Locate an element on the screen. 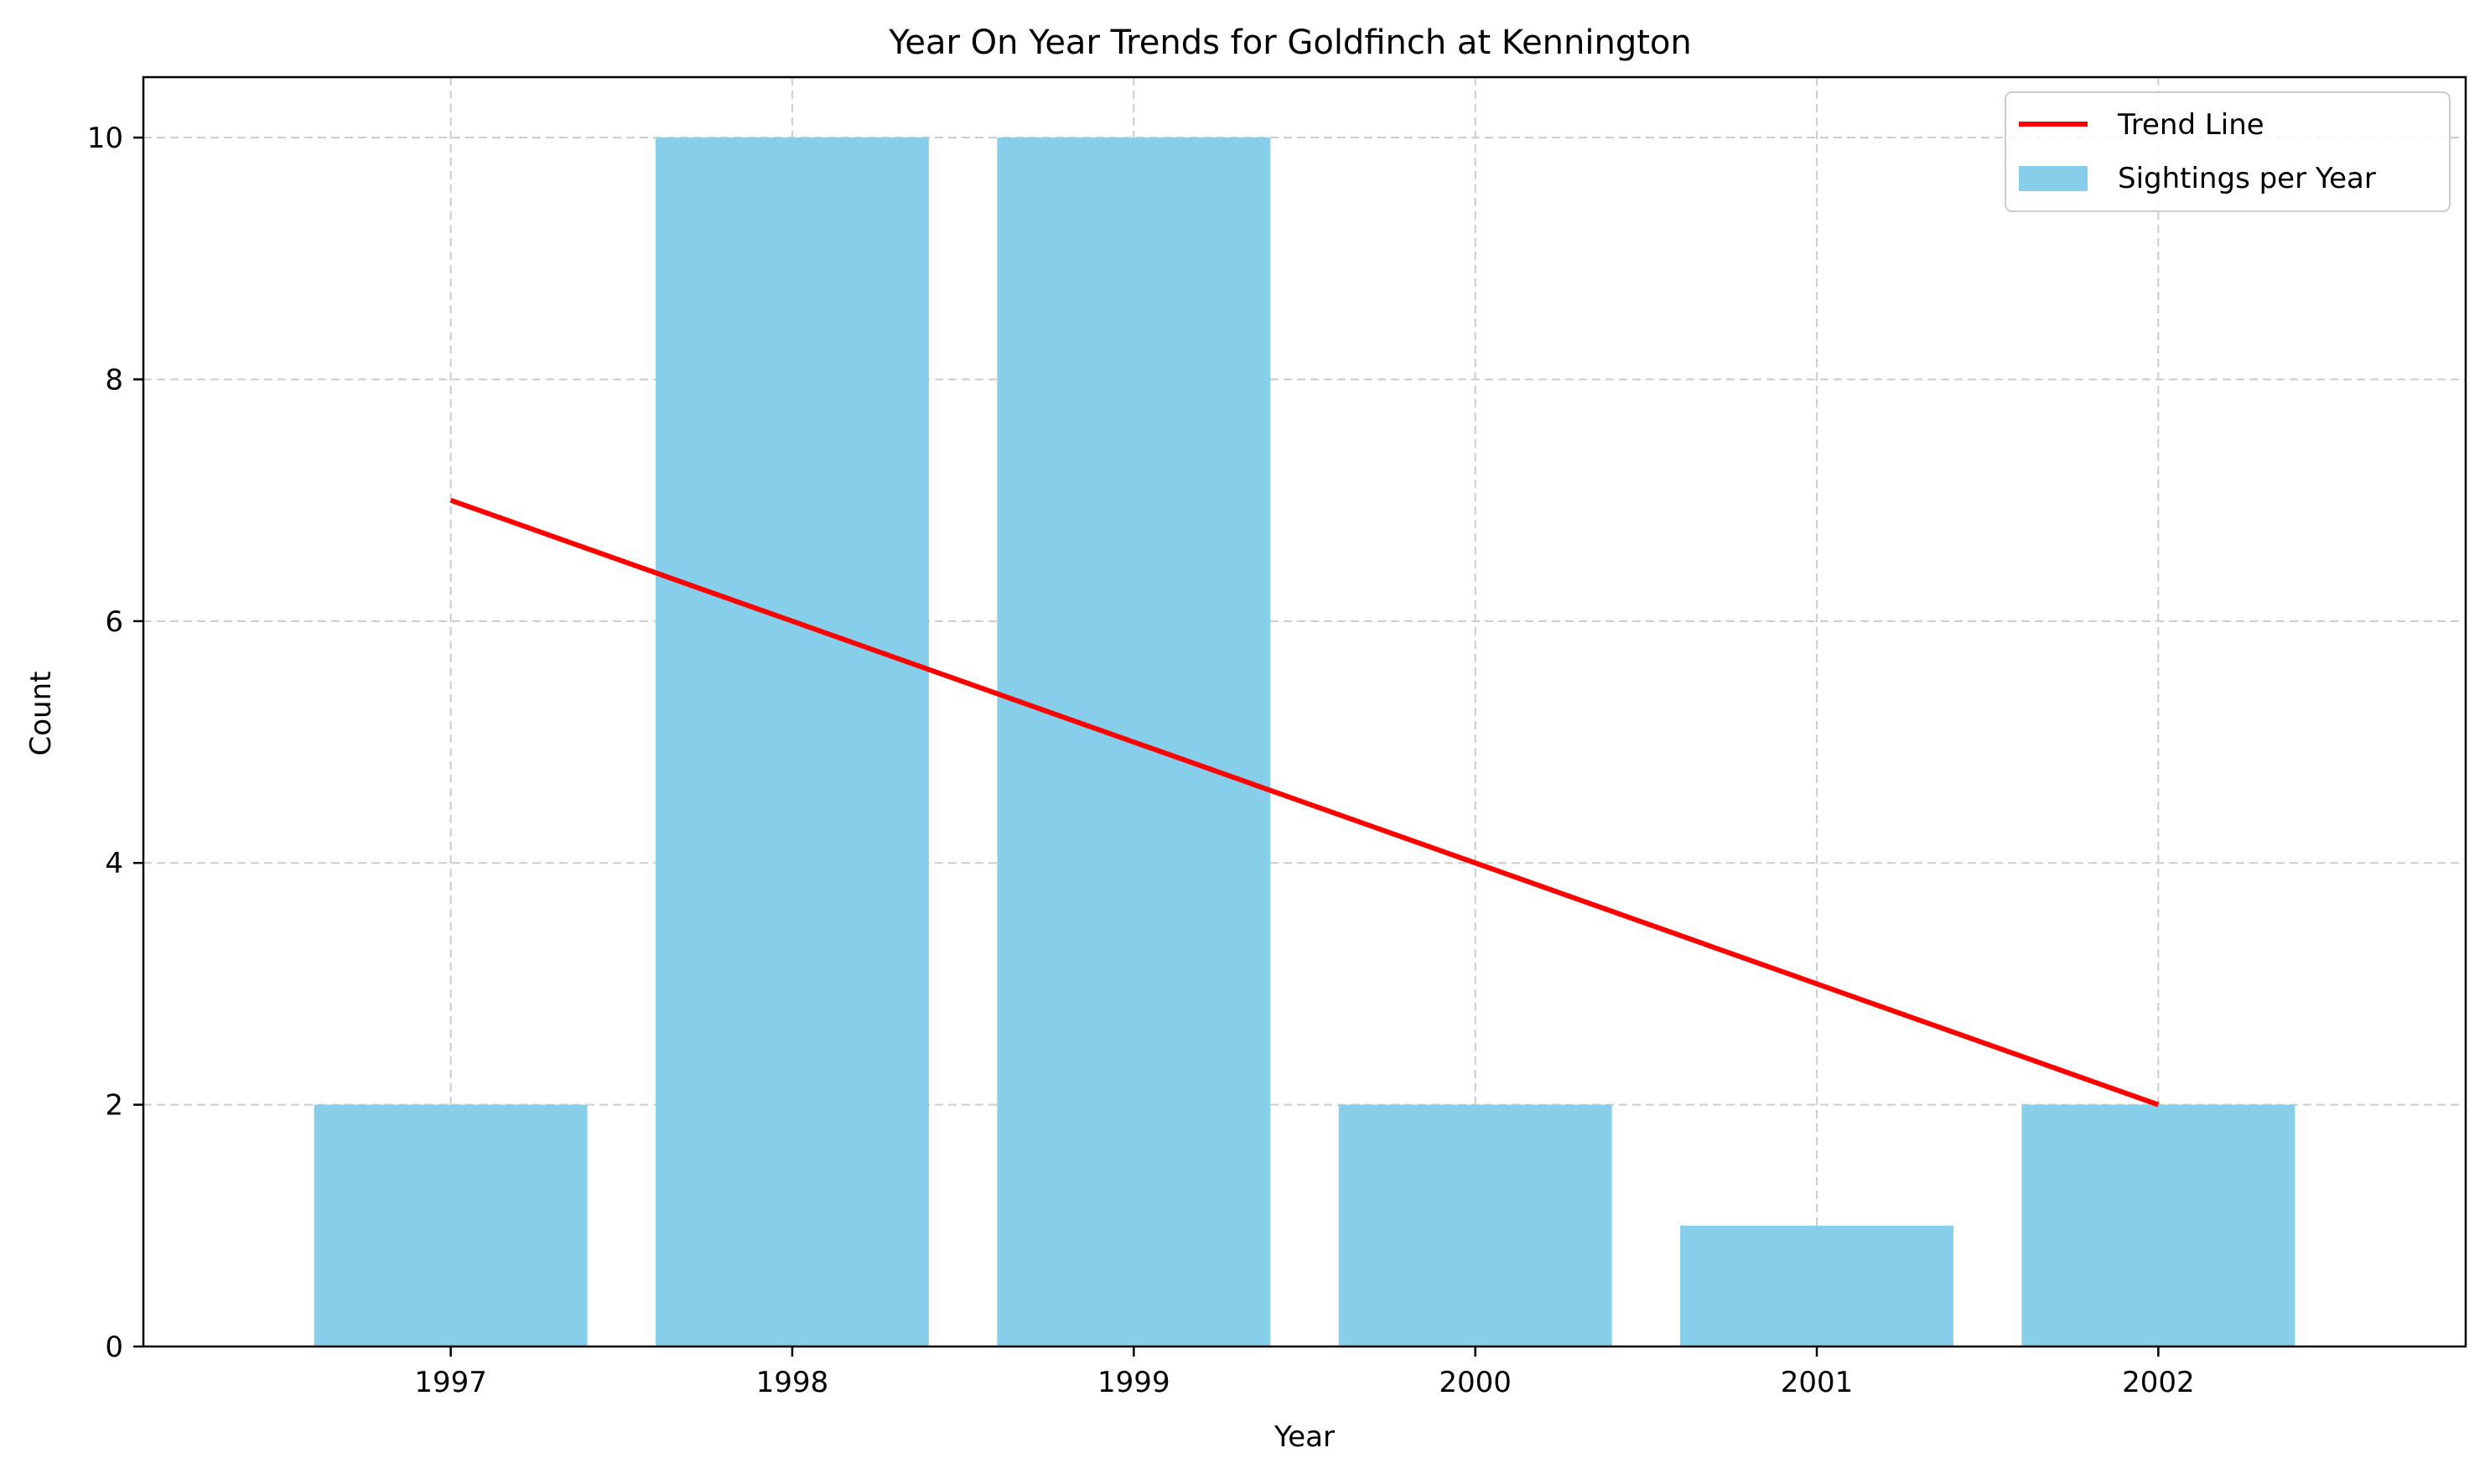 The height and width of the screenshot is (1484, 2490). x-tick-label: 1999 is located at coordinates (1133, 1382).